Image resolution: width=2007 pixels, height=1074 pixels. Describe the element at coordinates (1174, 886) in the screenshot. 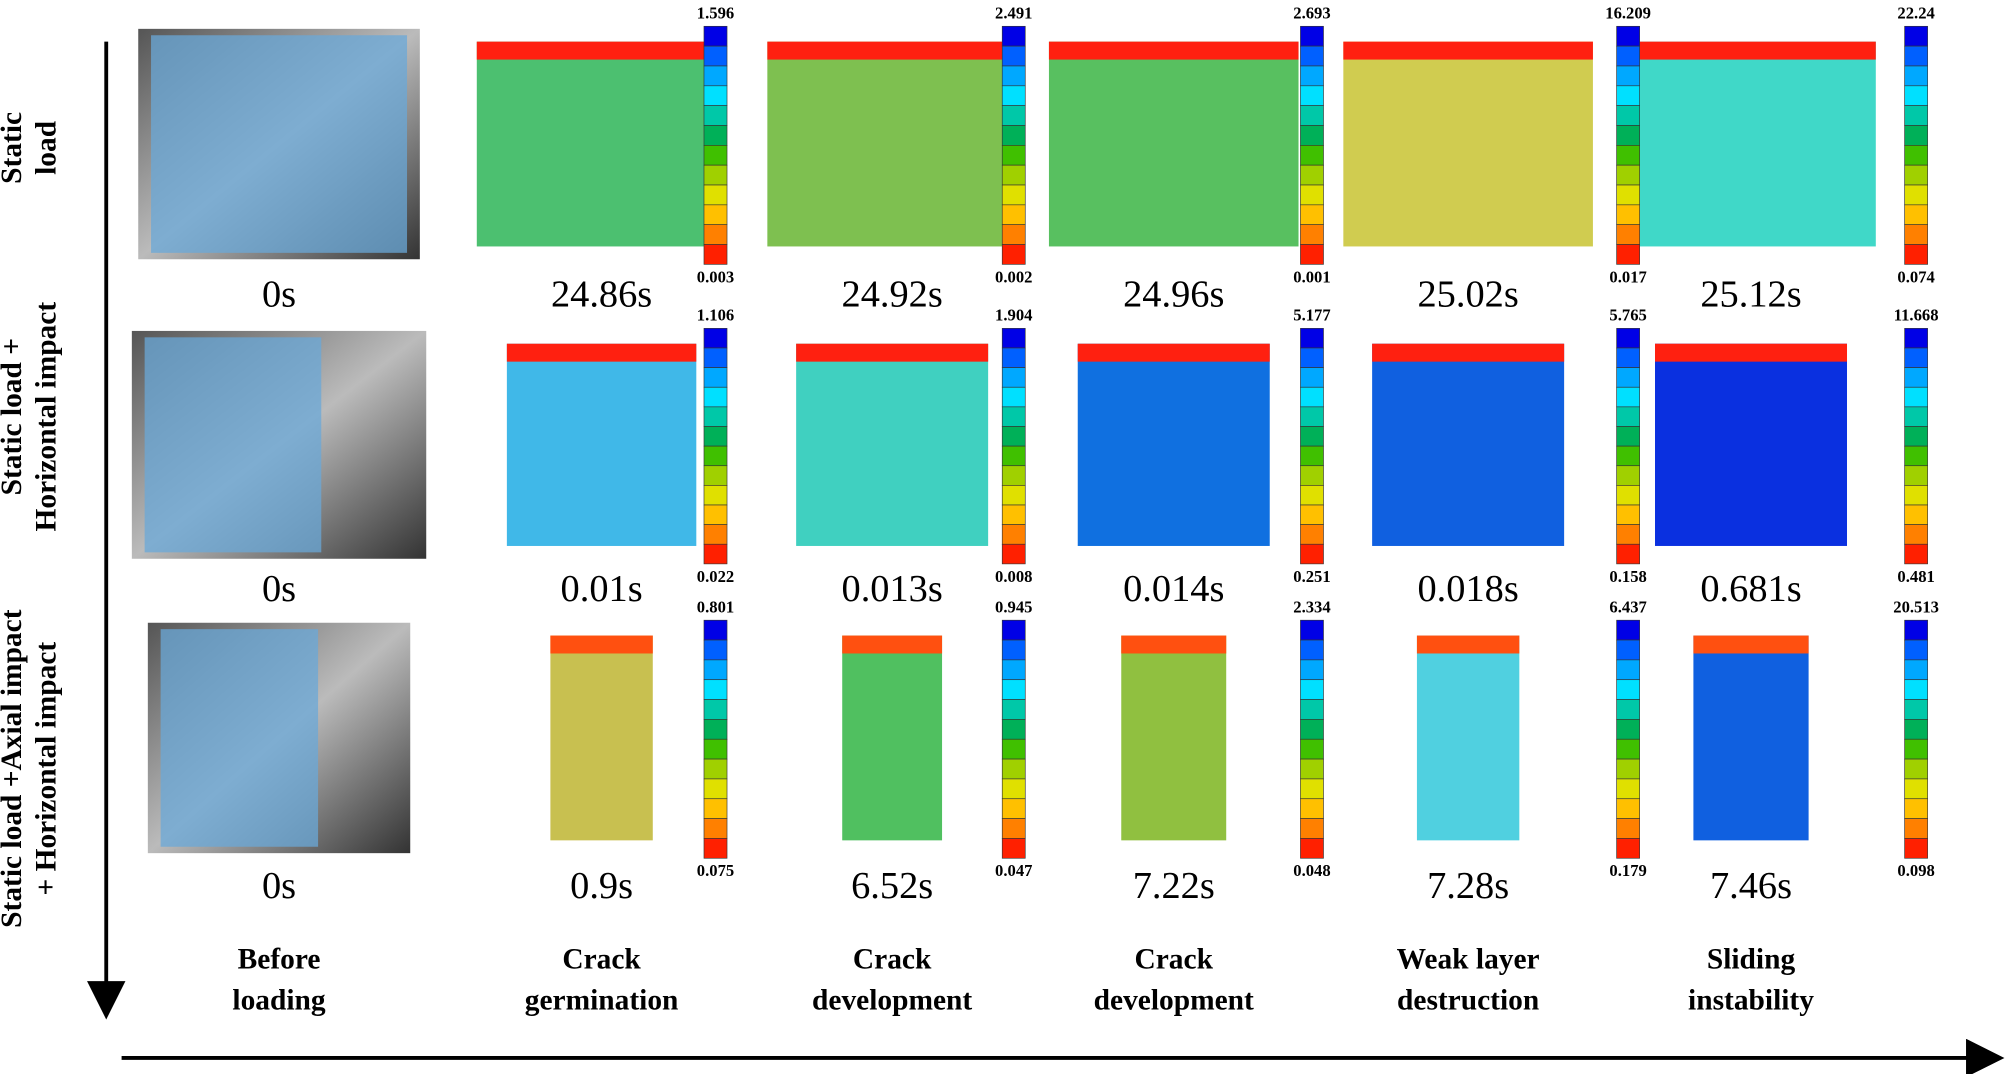

I see `time-label: 7.22s` at that location.